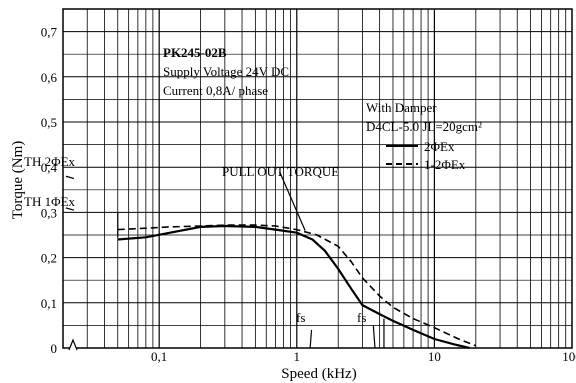  I want to click on y-tick-label: 0, so click(54, 348).